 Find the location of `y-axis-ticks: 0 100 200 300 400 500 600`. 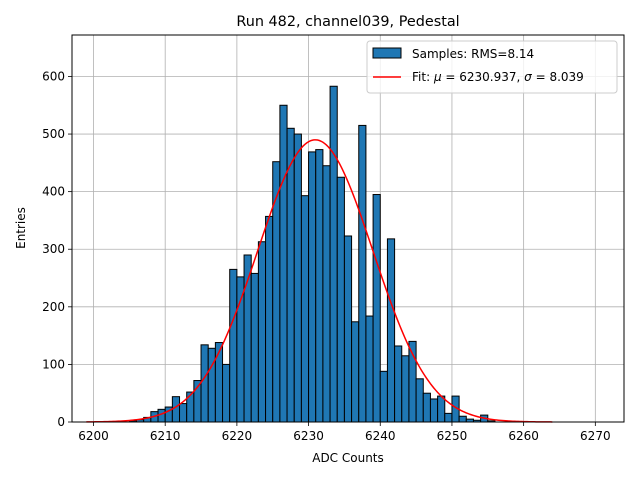

y-axis-ticks: 0 100 200 300 400 500 600 is located at coordinates (57, 249).